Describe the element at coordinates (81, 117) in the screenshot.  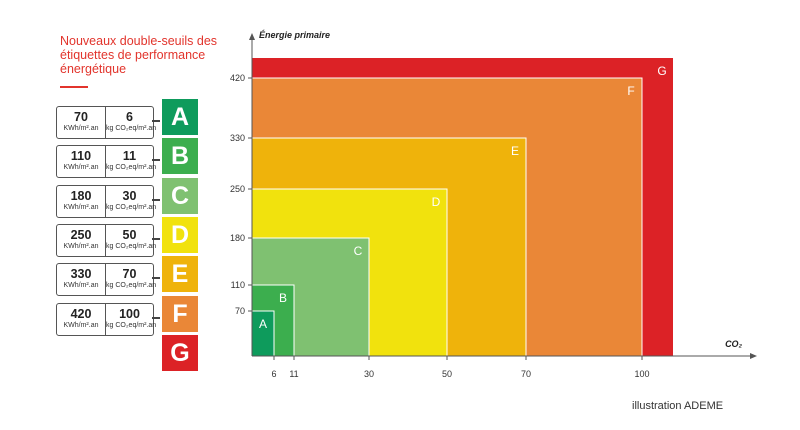
I see `energy-threshold: 70` at that location.